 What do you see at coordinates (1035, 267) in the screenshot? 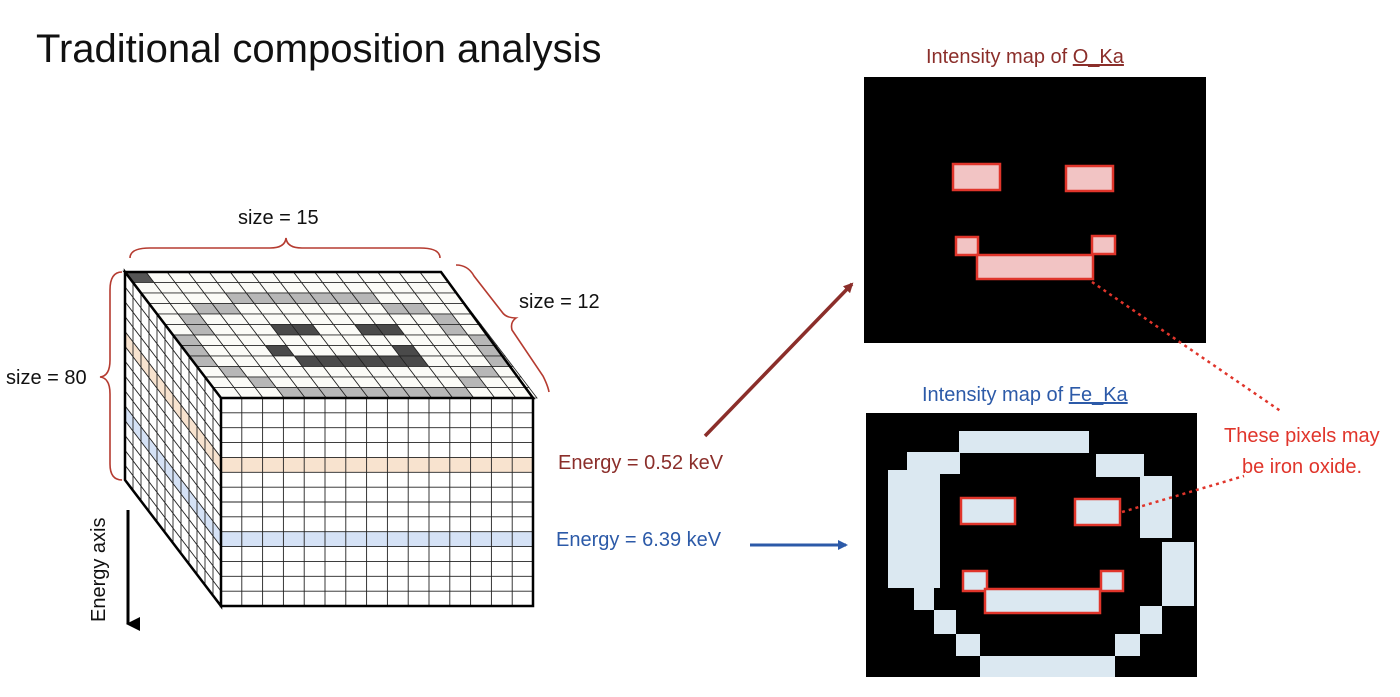
I see `o-pixel-mouth-bottom` at bounding box center [1035, 267].